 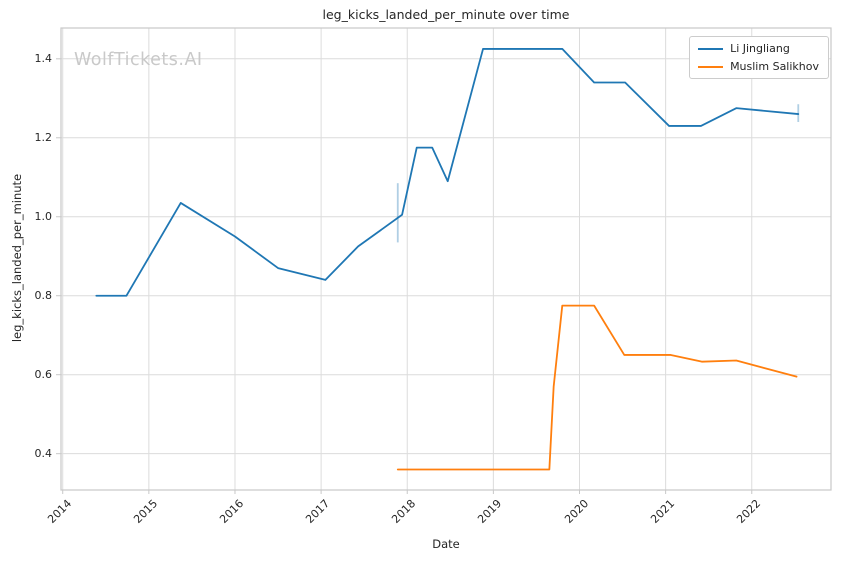 What do you see at coordinates (43, 295) in the screenshot?
I see `y-tick-label: 0.8` at bounding box center [43, 295].